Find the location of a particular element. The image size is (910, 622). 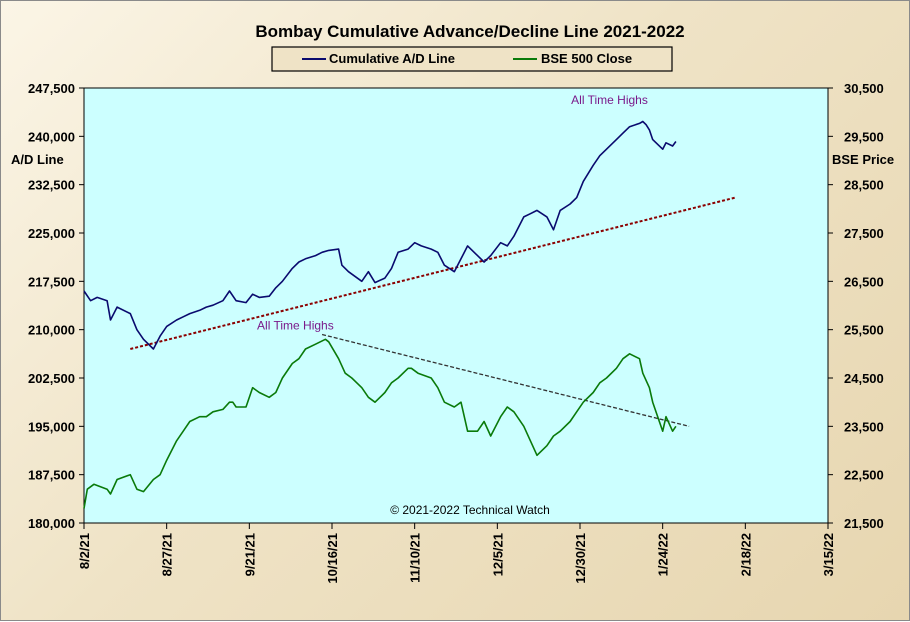

y-left-tick-label: 210,000 is located at coordinates (51, 330).